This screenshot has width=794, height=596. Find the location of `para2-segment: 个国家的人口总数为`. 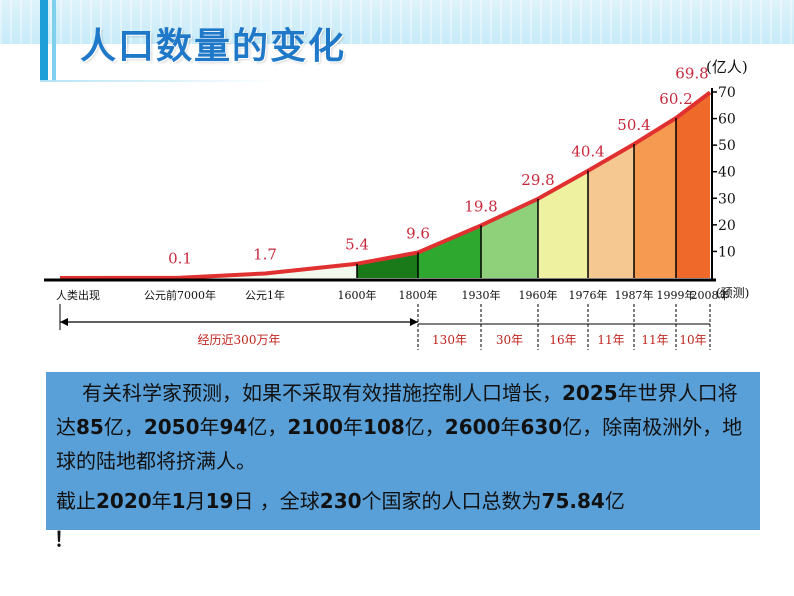

para2-segment: 个国家的人口总数为 is located at coordinates (451, 501).